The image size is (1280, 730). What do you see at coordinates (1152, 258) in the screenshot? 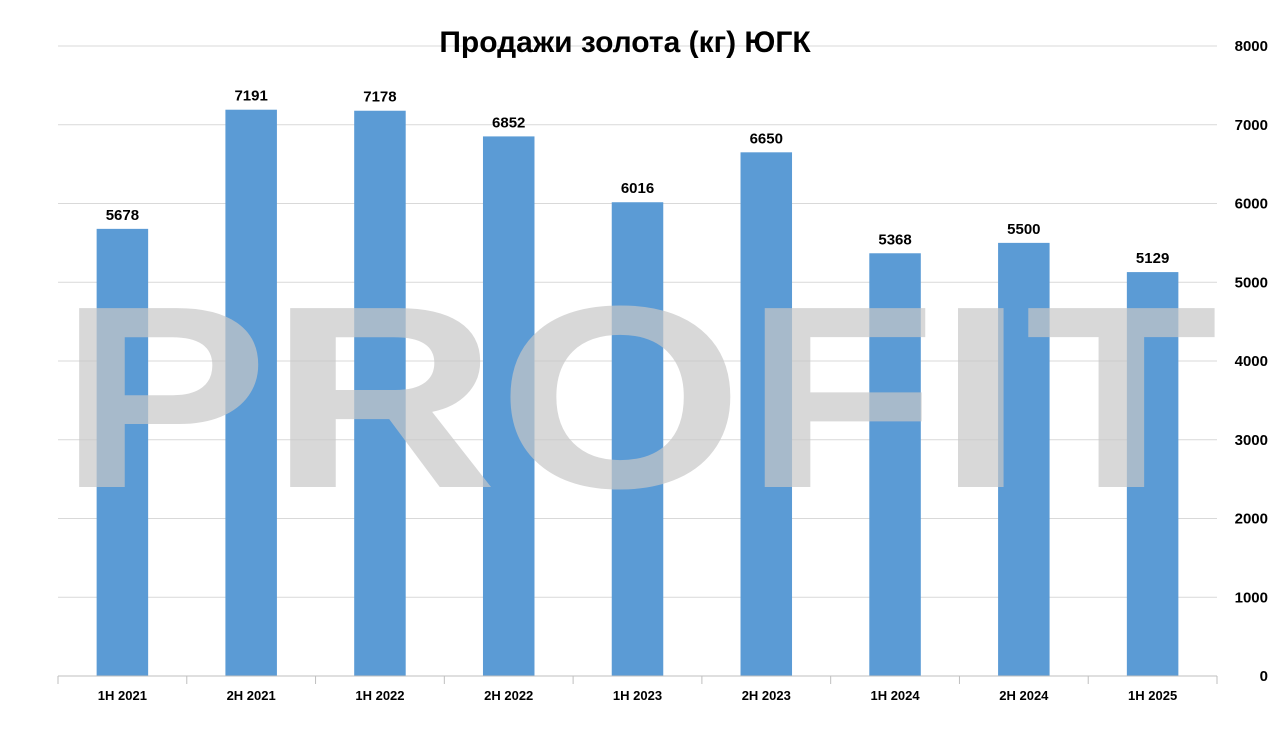
I see `data-label: 5129` at bounding box center [1152, 258].